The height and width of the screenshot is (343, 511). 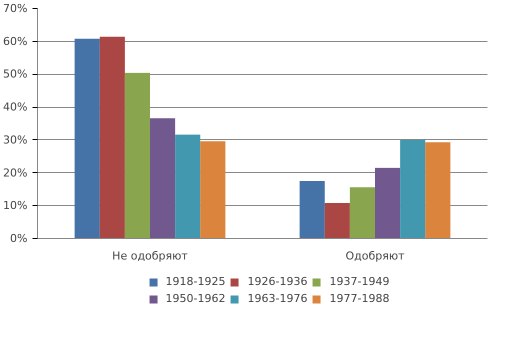 I want to click on x-tick-label: Не одобряют, so click(x=150, y=256).